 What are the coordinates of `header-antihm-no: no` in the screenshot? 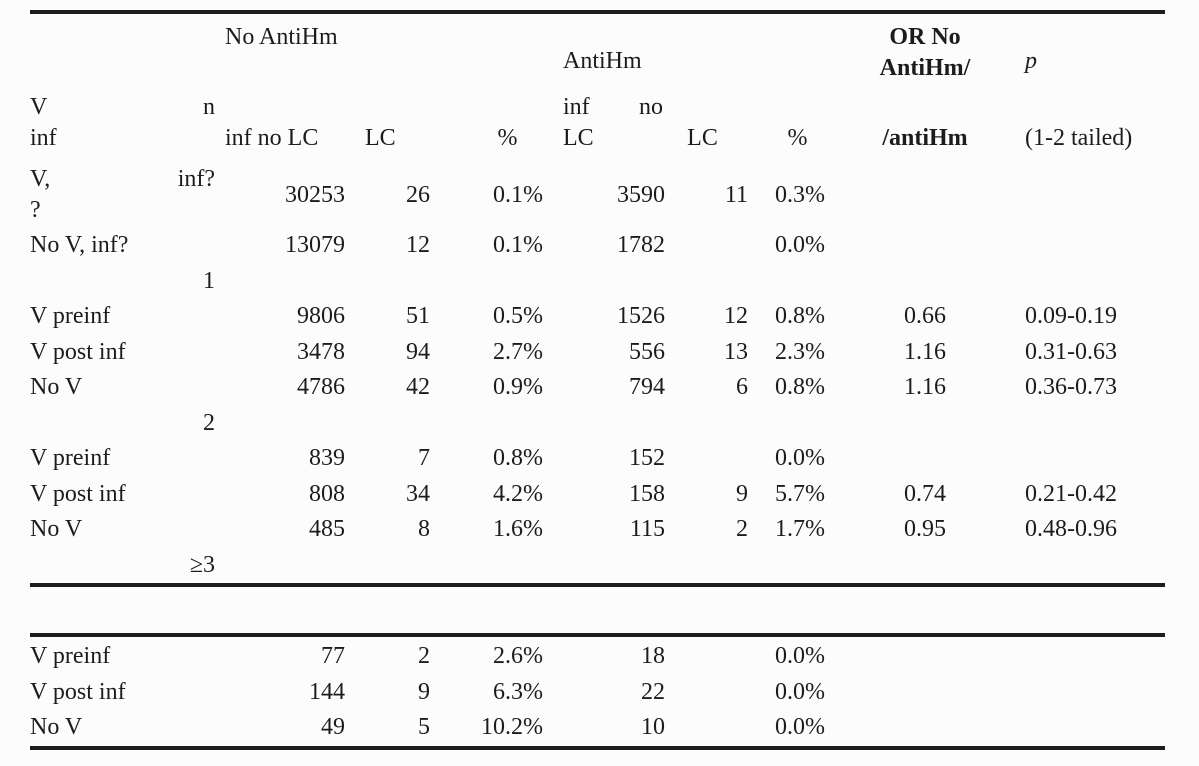 It's located at (651, 107).